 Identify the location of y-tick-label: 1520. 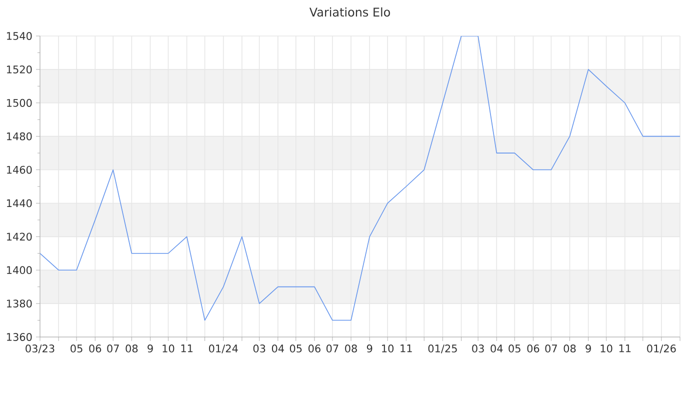
(19, 69).